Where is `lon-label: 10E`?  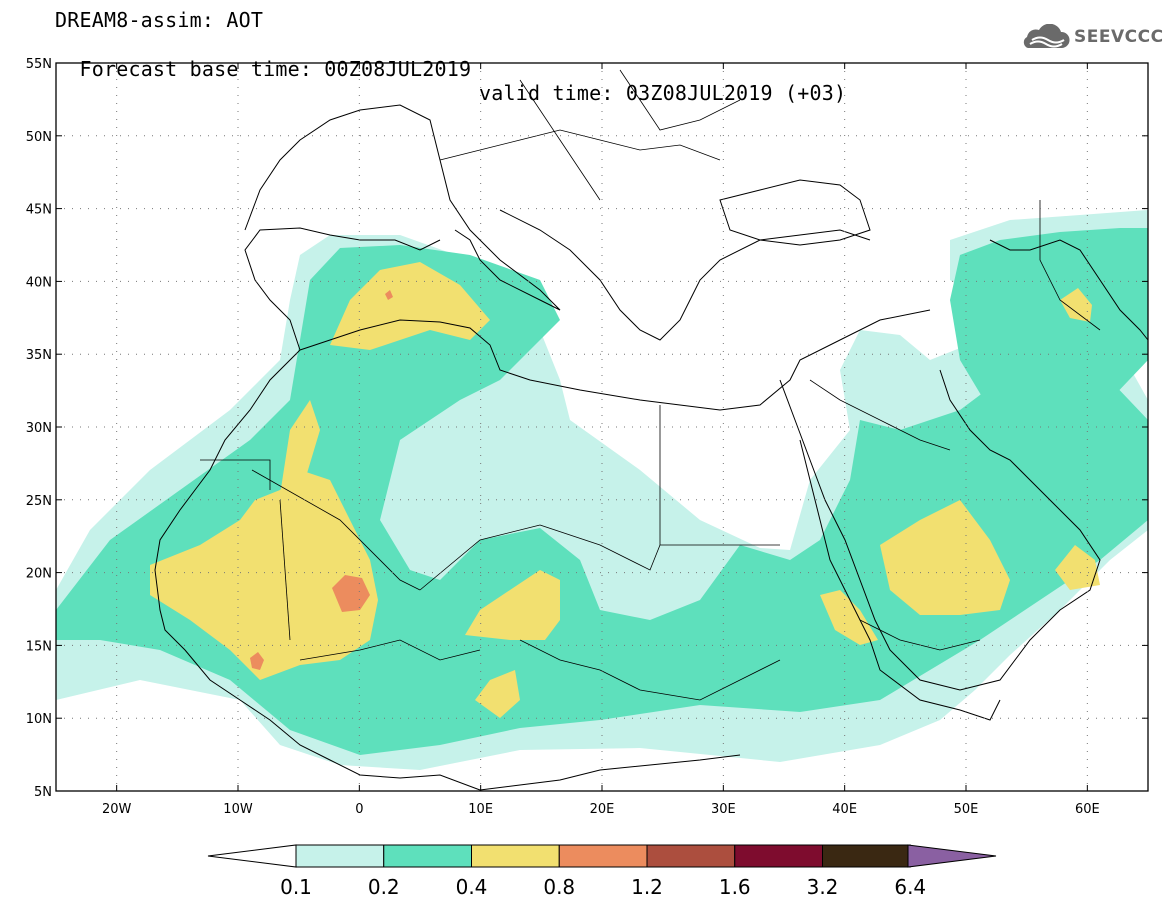
lon-label: 10E is located at coordinates (480, 809).